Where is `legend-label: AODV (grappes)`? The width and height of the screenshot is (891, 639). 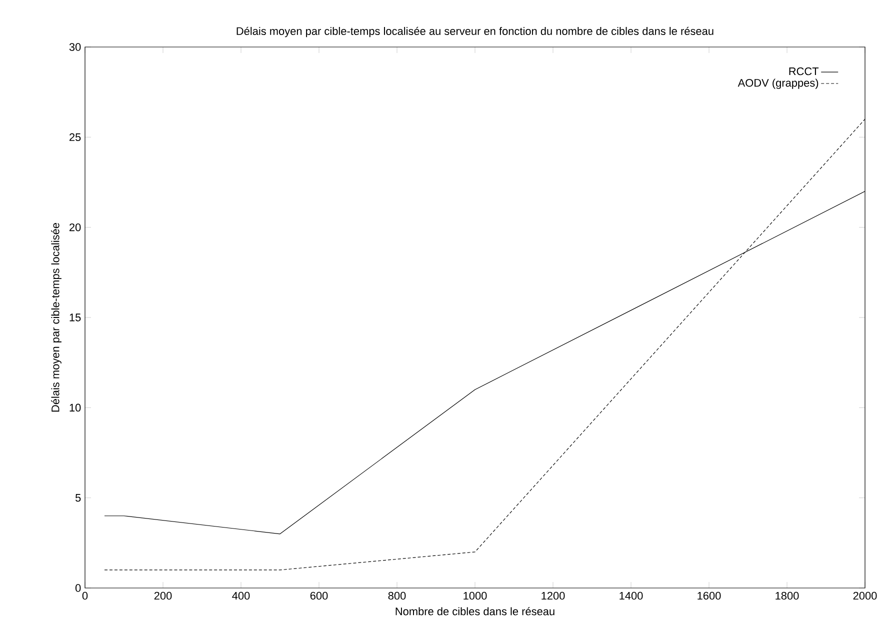 legend-label: AODV (grappes) is located at coordinates (778, 83).